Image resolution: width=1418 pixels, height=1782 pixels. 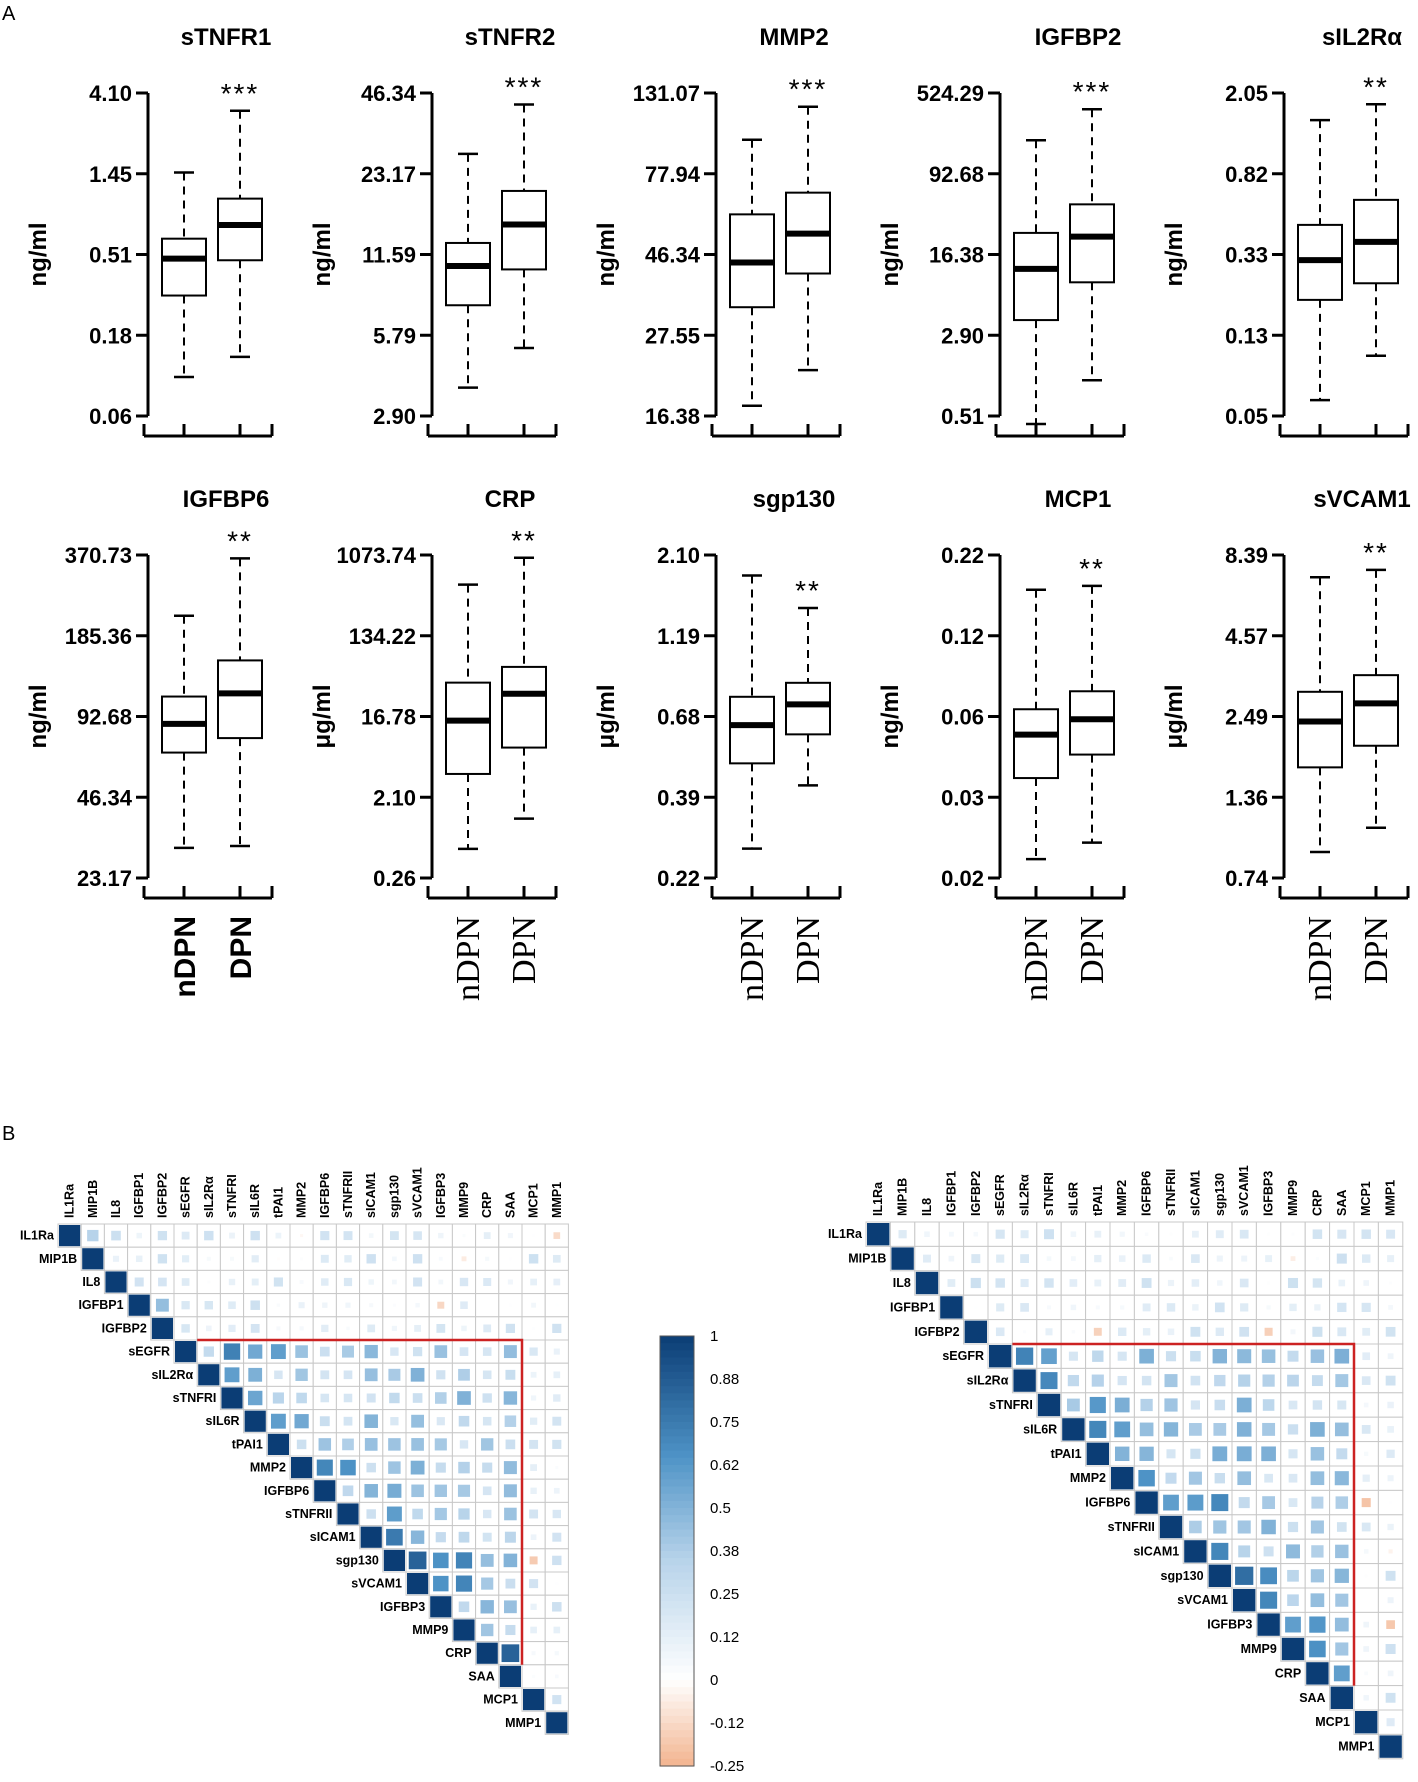 What do you see at coordinates (1000, 1195) in the screenshot?
I see `heatmap-dpn-col-label: sEGFR` at bounding box center [1000, 1195].